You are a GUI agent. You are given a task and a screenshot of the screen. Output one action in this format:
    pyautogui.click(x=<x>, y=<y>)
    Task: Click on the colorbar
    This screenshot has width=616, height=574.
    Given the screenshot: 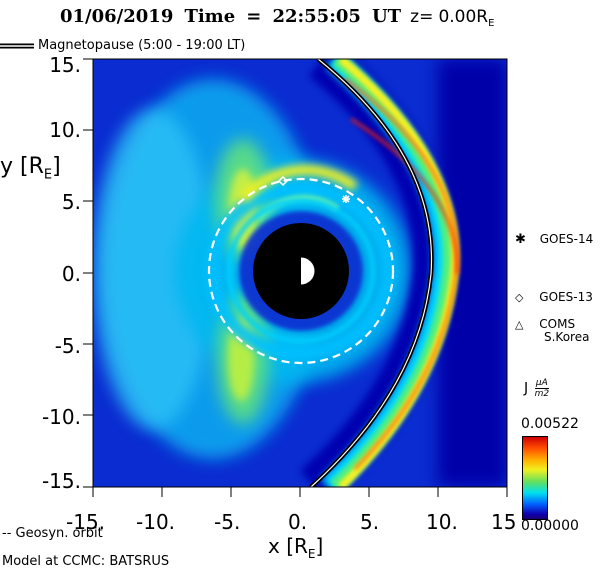 What is the action you would take?
    pyautogui.click(x=535, y=478)
    